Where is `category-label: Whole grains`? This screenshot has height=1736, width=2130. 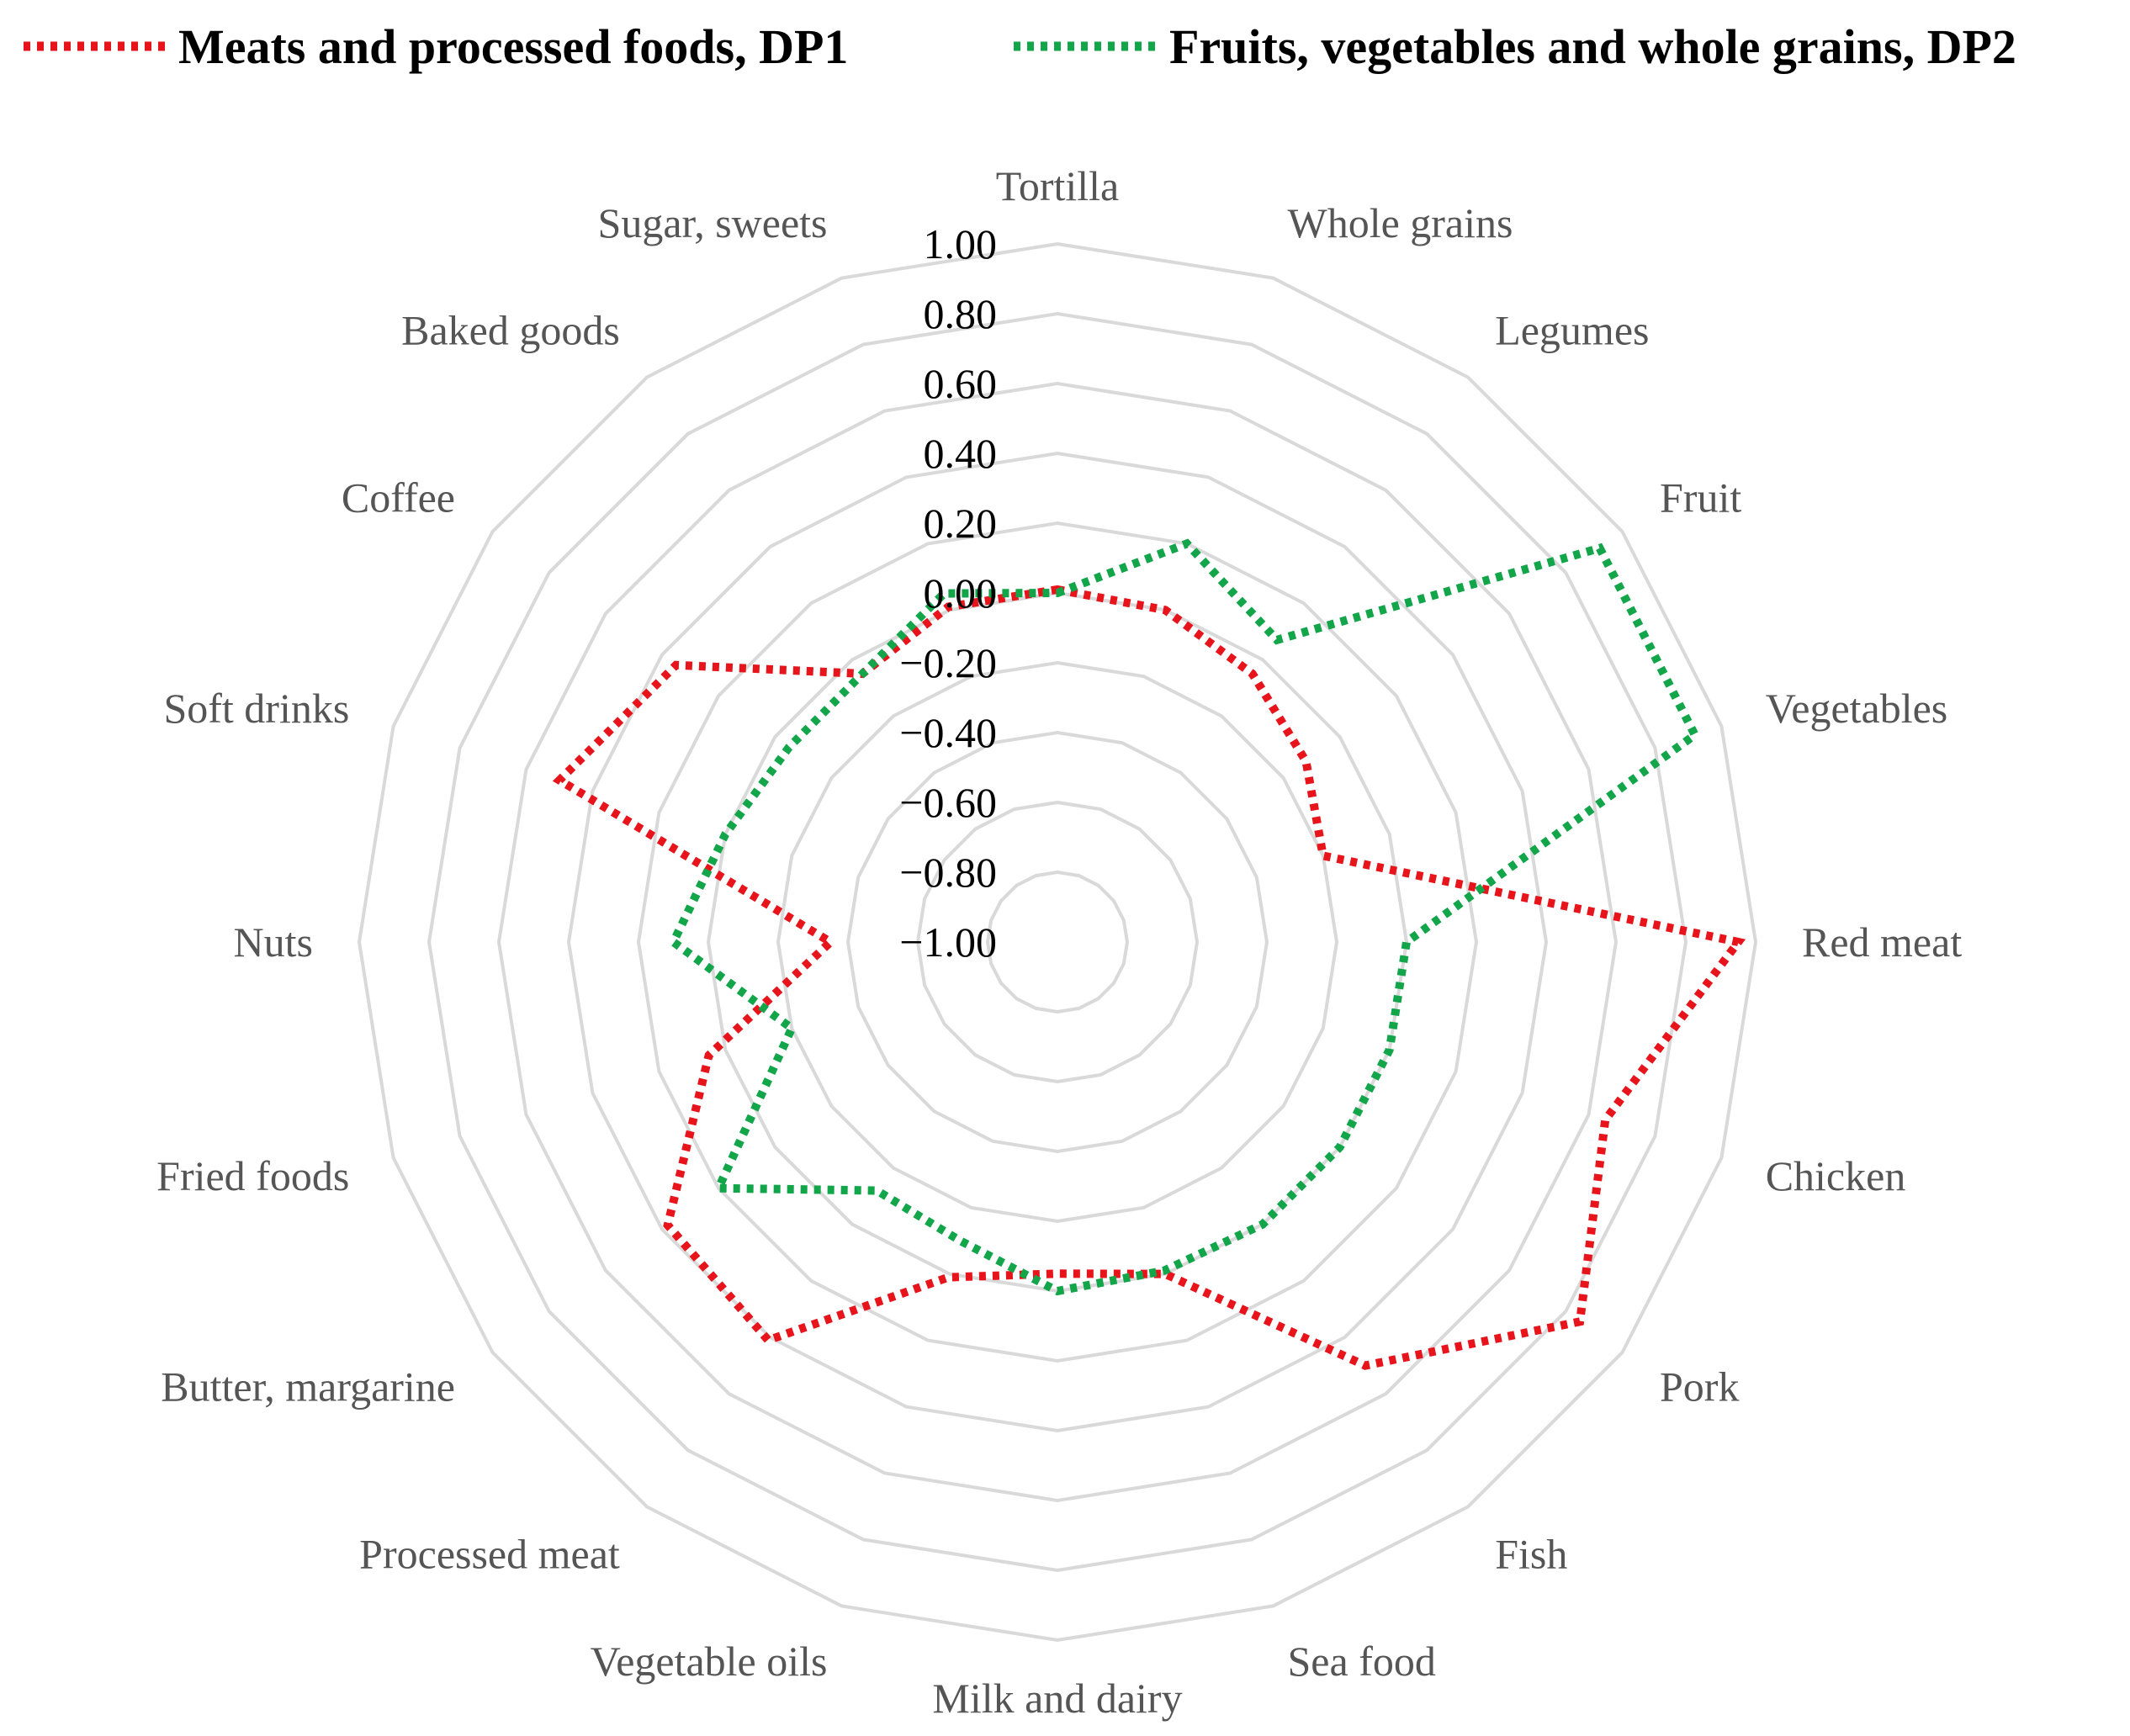
category-label: Whole grains is located at coordinates (1400, 223).